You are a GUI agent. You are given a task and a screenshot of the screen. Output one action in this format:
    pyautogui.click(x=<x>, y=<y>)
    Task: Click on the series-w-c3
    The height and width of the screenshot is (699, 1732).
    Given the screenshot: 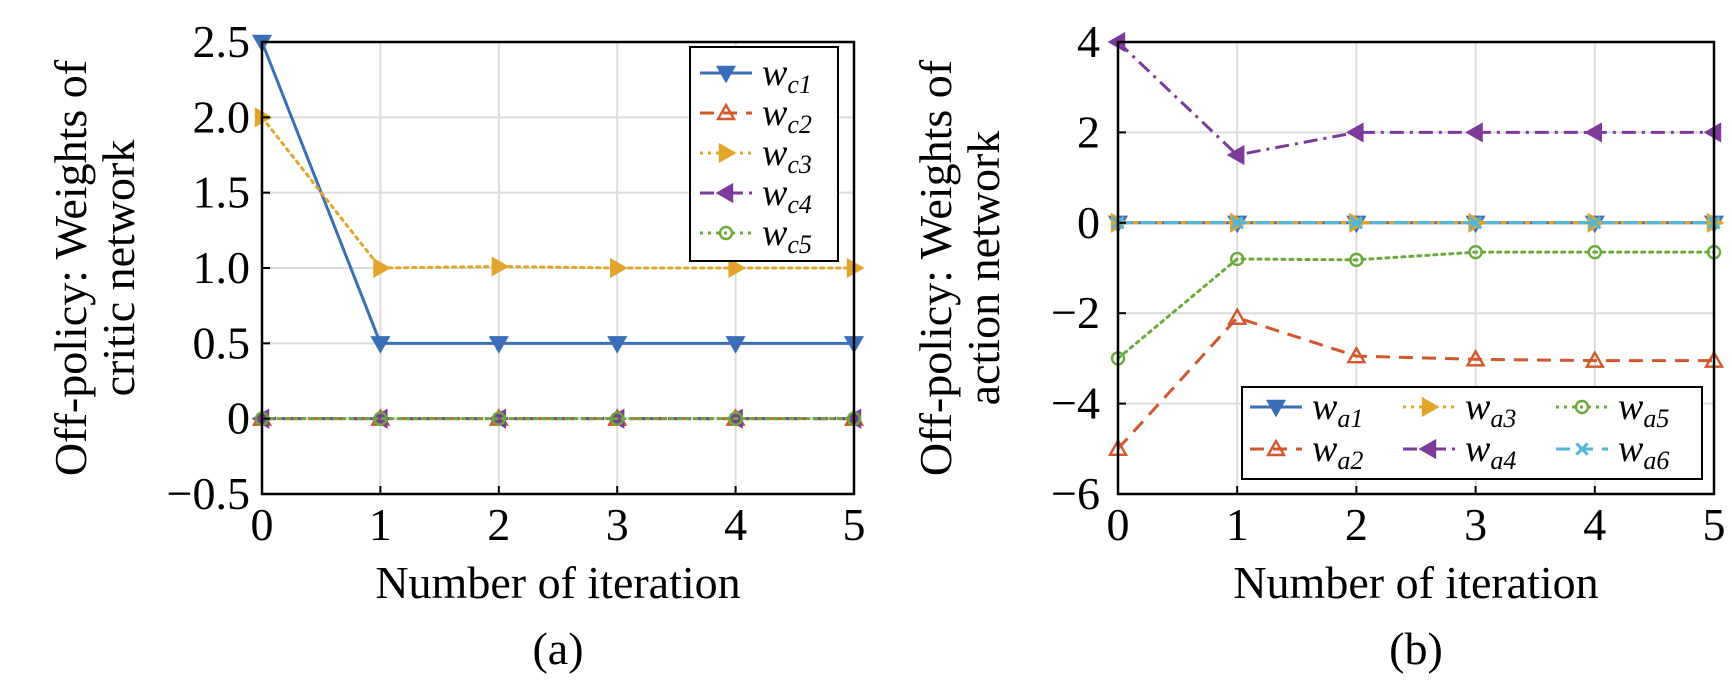 What is the action you would take?
    pyautogui.click(x=559, y=193)
    